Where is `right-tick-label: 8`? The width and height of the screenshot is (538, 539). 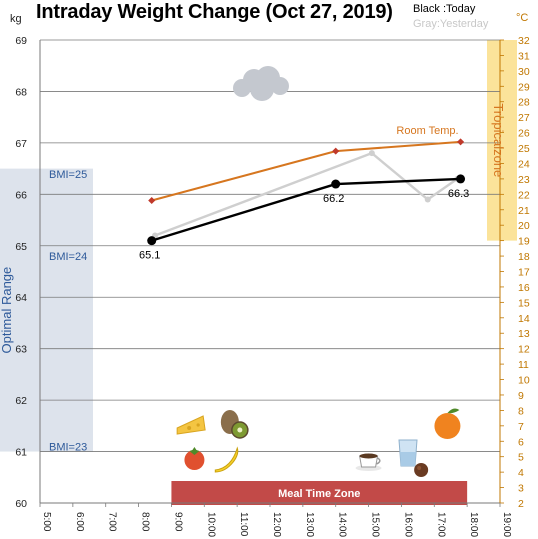 right-tick-label: 8 is located at coordinates (521, 411).